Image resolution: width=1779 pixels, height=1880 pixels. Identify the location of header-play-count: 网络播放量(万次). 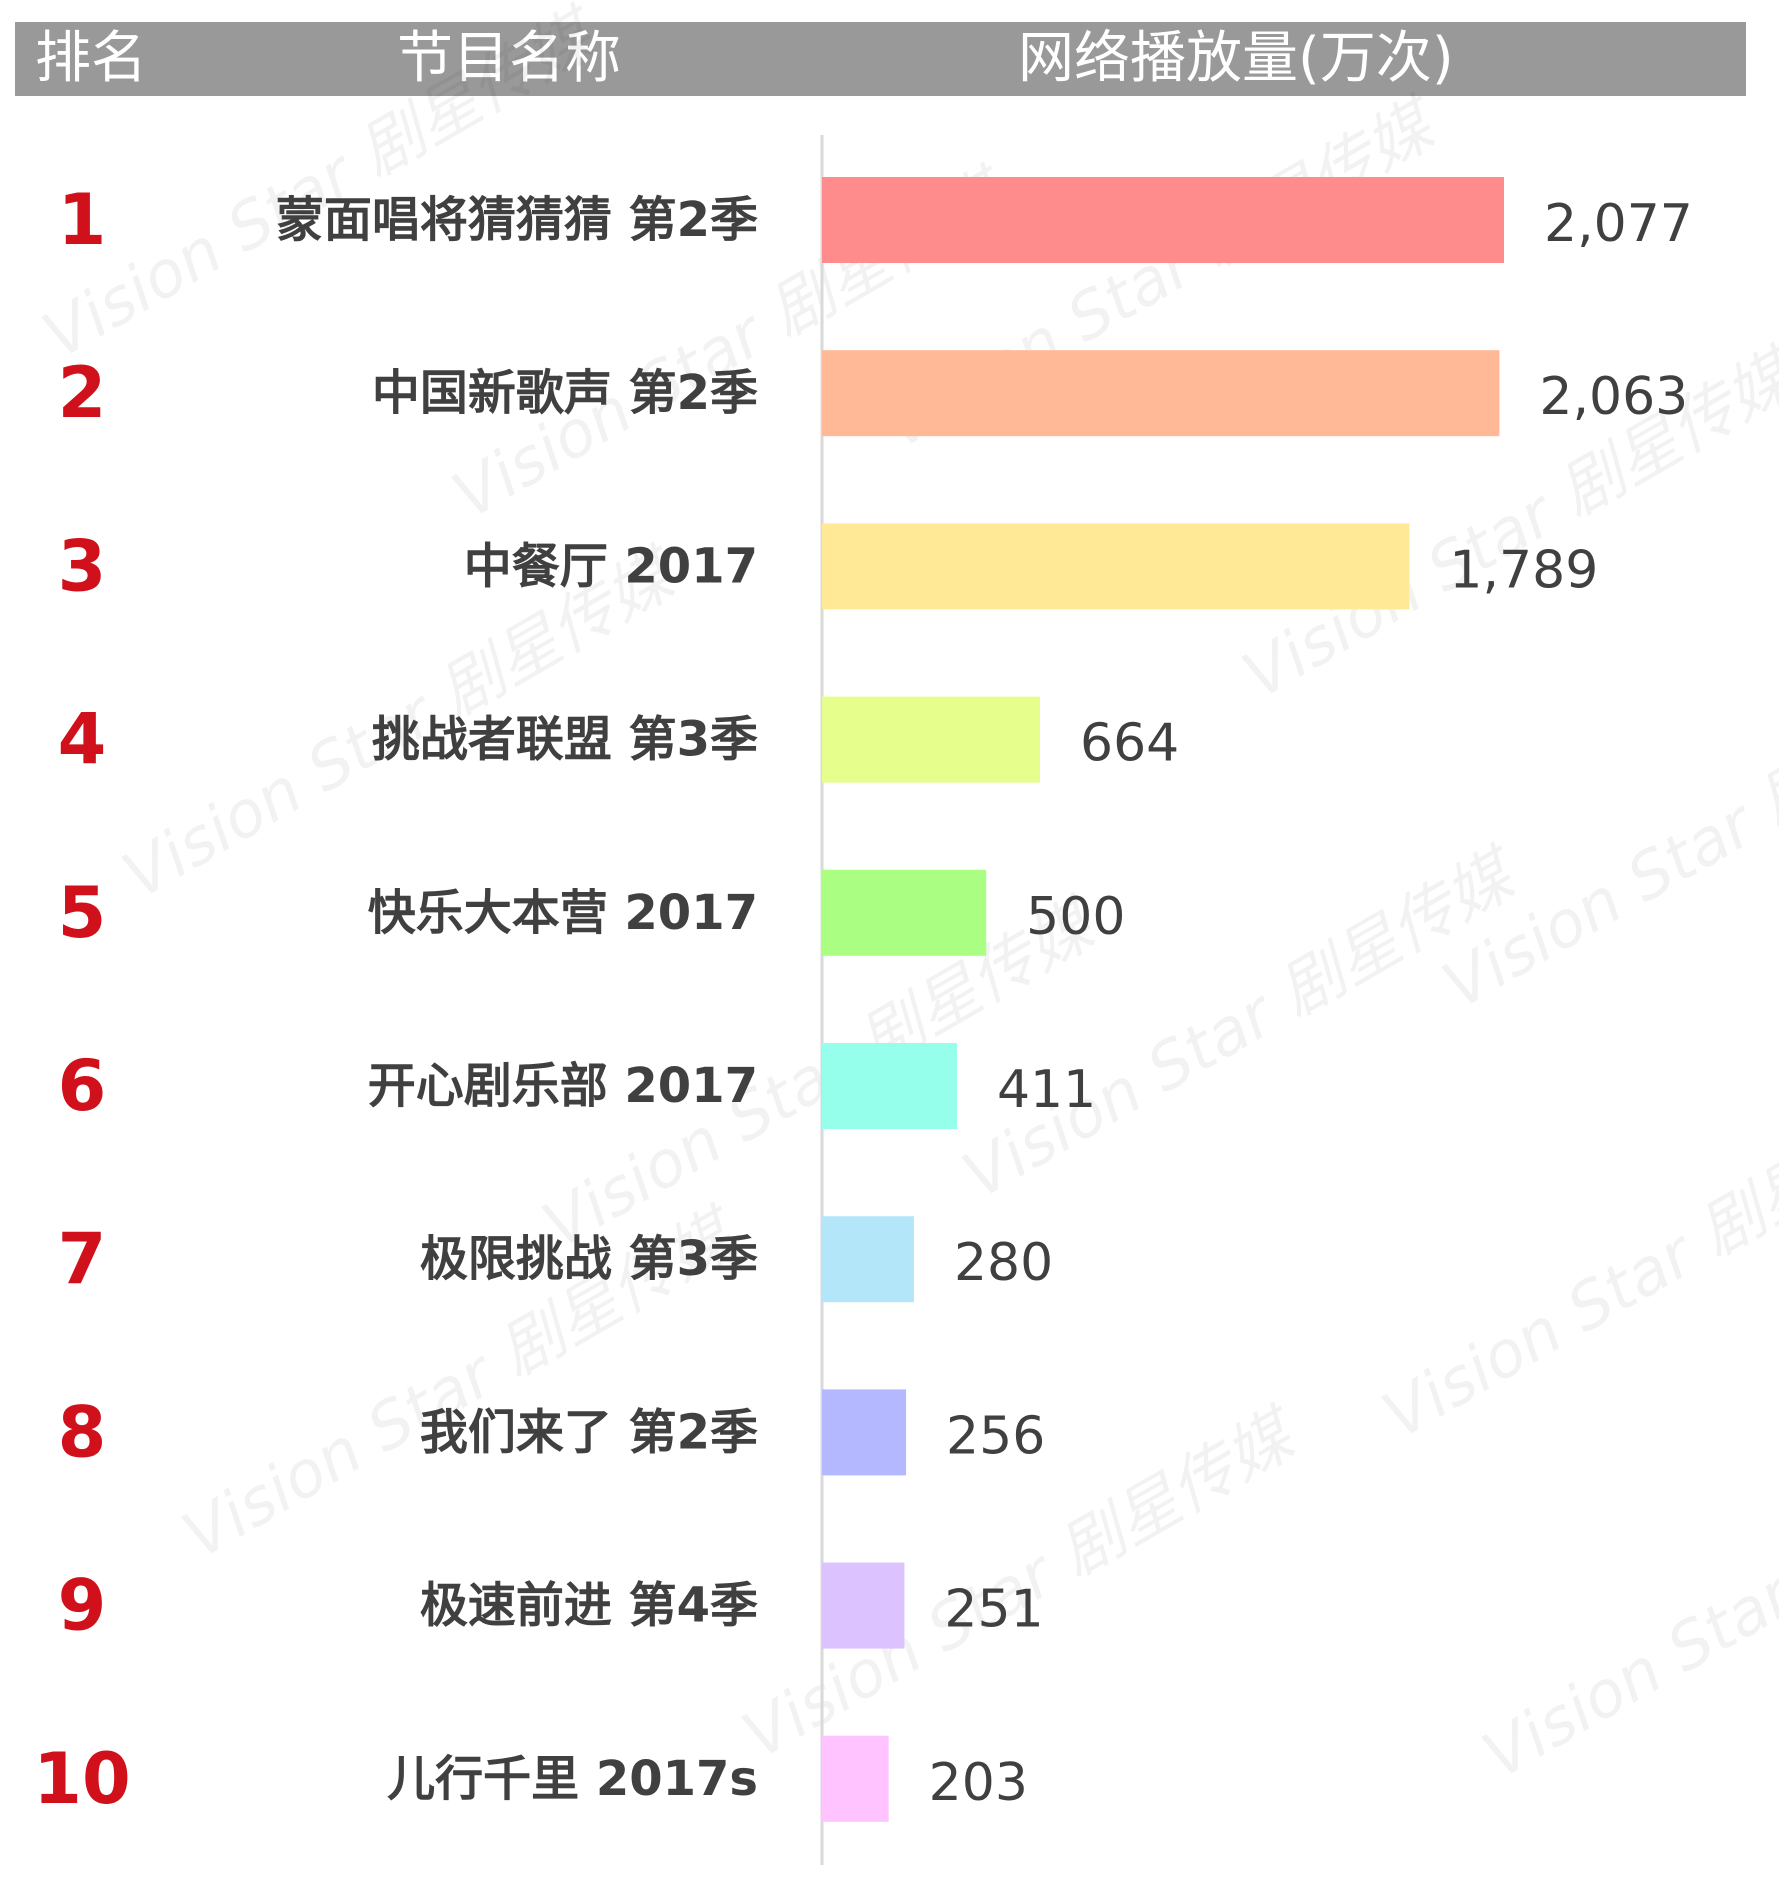
(1236, 58).